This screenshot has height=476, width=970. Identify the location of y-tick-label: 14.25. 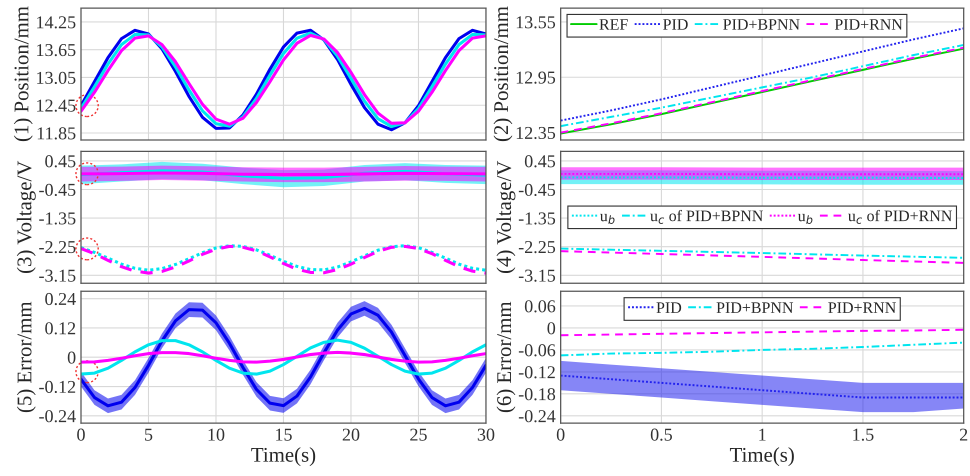
(56, 22).